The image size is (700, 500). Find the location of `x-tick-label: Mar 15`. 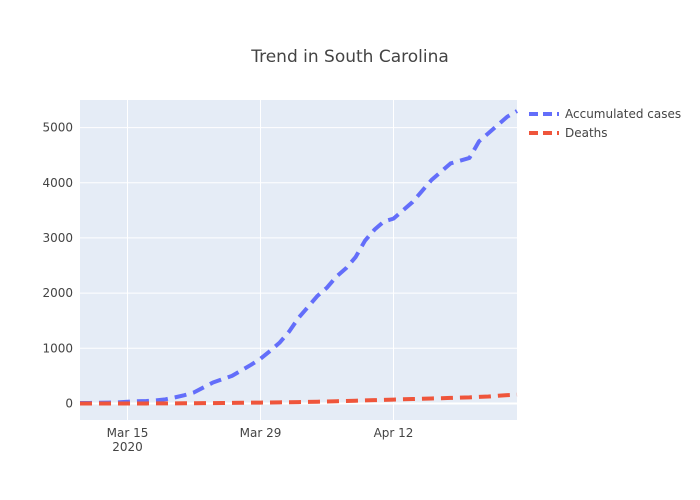

x-tick-label: Mar 15 is located at coordinates (128, 433).